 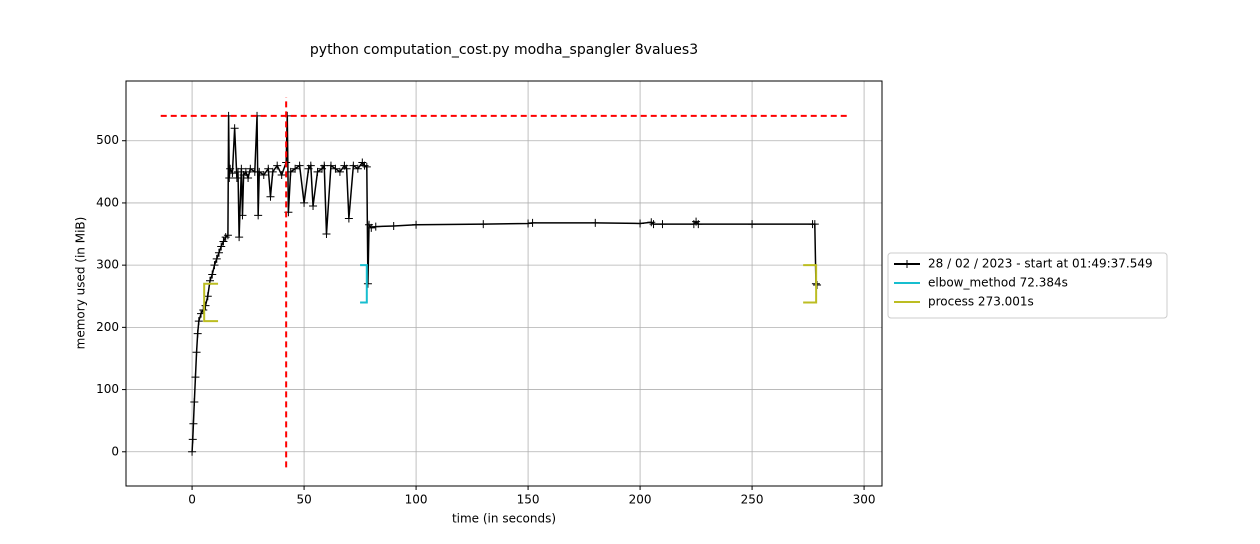 What do you see at coordinates (107, 389) in the screenshot?
I see `y-tick-label: 100` at bounding box center [107, 389].